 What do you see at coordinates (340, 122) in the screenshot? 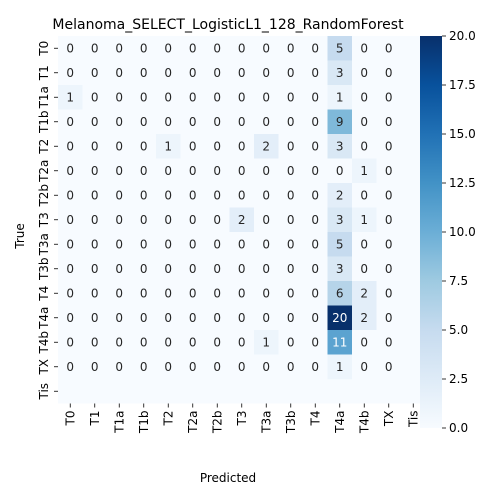
I see `cell-value-label: 9` at bounding box center [340, 122].